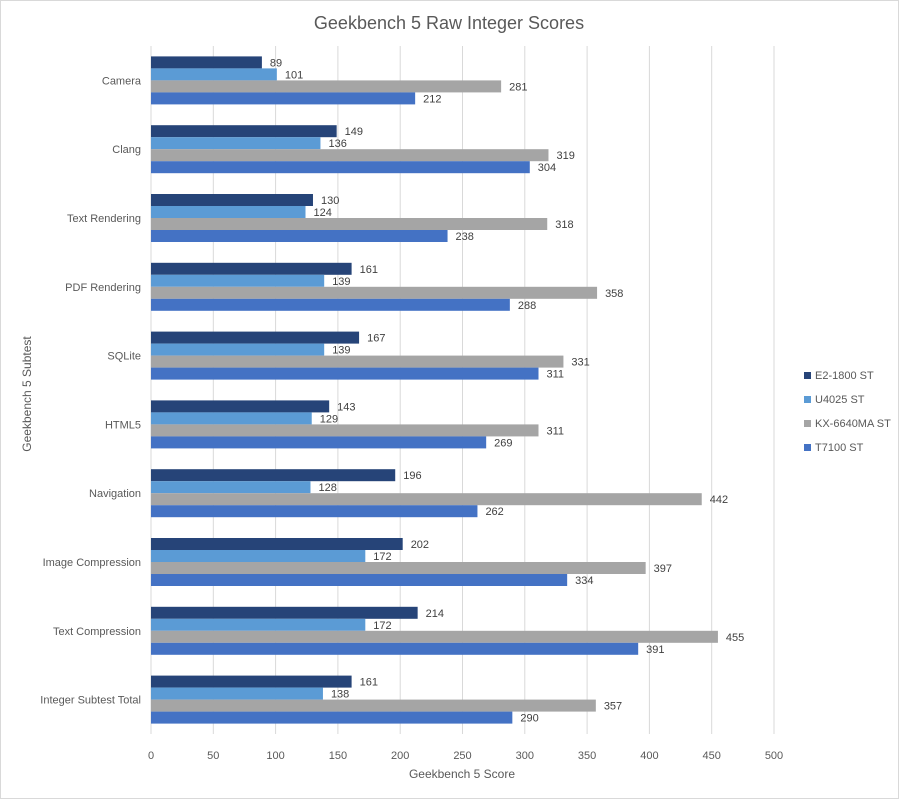 This screenshot has width=899, height=799. What do you see at coordinates (839, 448) in the screenshot?
I see `legend-label-t7100-st: T7100 ST` at bounding box center [839, 448].